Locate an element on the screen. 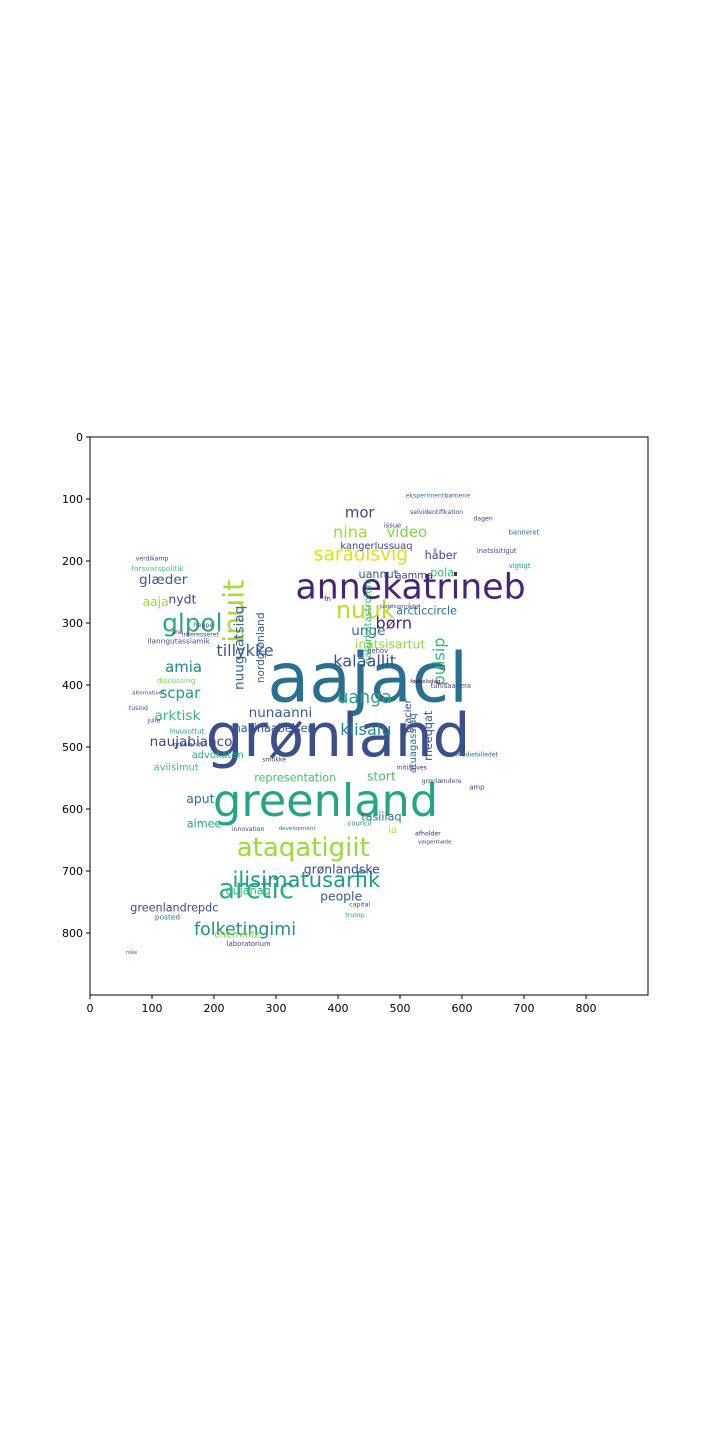  word: nuuk is located at coordinates (365, 610).